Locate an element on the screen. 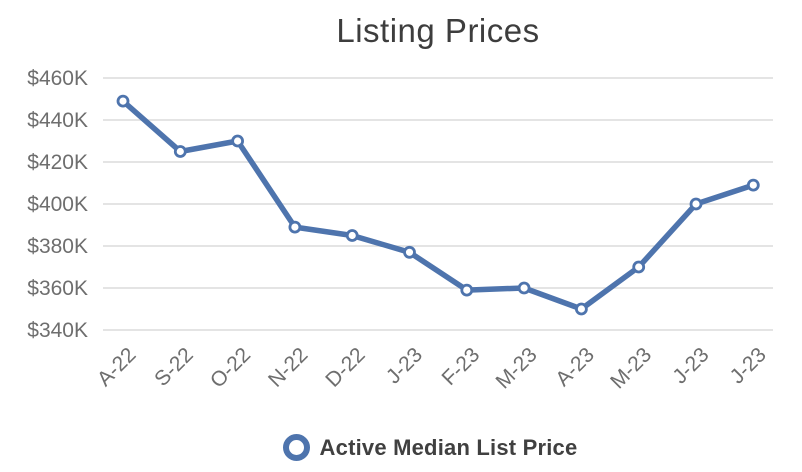 Image resolution: width=802 pixels, height=472 pixels. y-tick-label: $360K is located at coordinates (57, 288).